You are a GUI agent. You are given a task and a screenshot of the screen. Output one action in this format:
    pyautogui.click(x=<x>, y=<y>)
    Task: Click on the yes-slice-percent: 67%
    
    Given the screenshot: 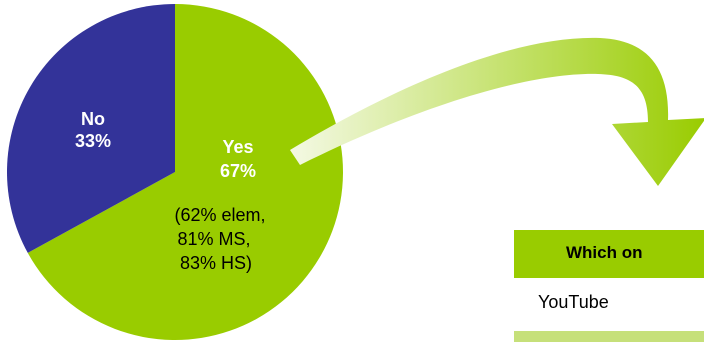 What is the action you would take?
    pyautogui.click(x=238, y=171)
    